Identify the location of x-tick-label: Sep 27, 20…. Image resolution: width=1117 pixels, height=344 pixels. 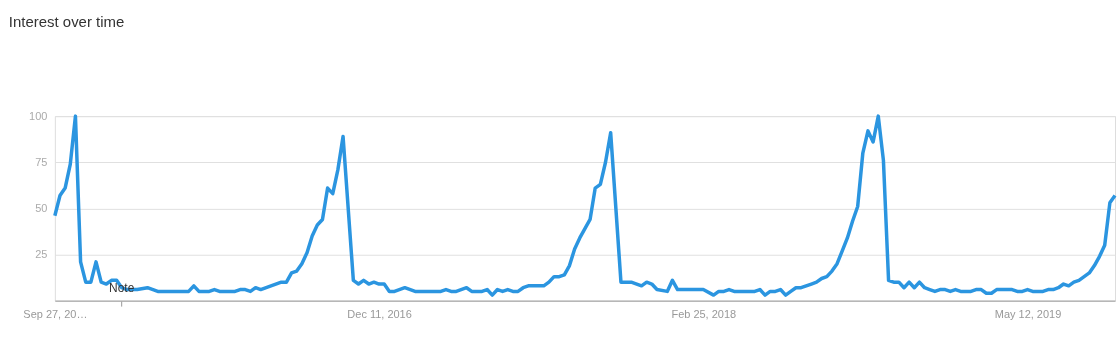
(55, 314).